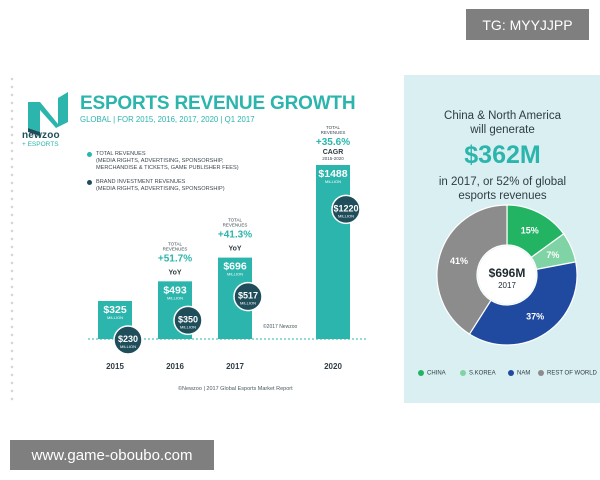  I want to click on panel-text-line1: China & North America, so click(502, 116).